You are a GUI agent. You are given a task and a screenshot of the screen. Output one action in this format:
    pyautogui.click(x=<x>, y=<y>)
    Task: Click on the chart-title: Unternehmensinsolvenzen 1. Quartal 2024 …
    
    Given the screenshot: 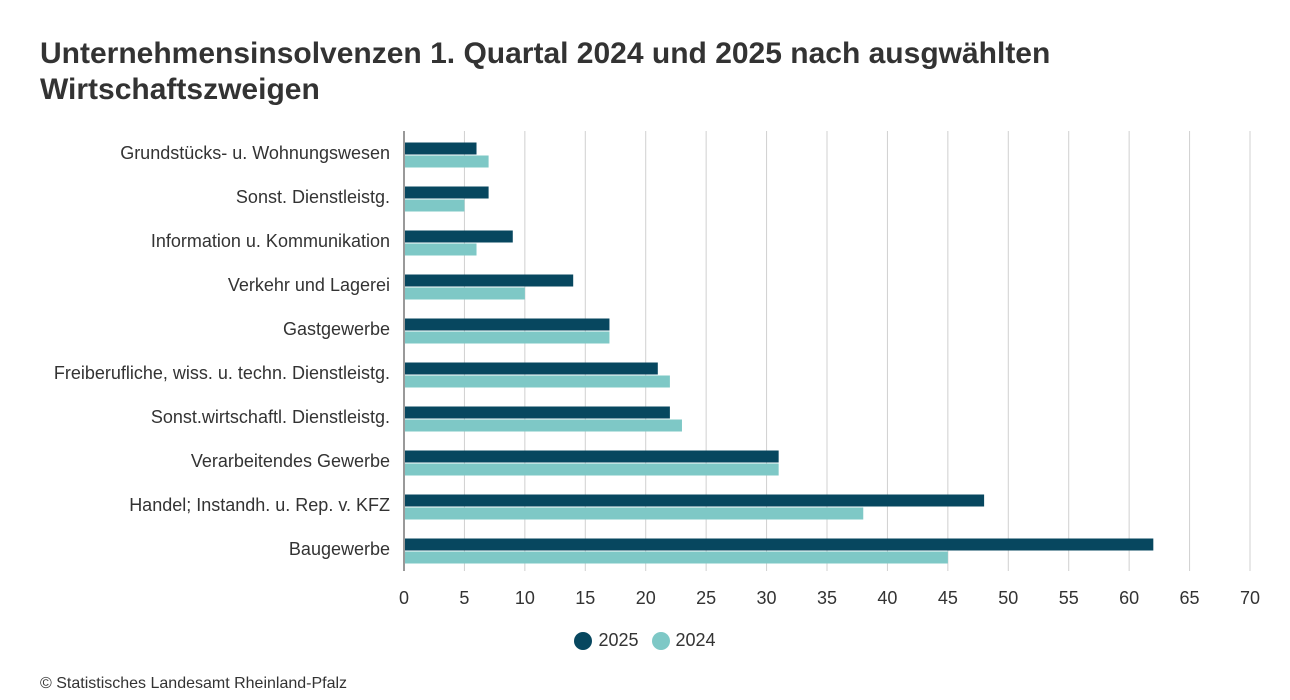 What is the action you would take?
    pyautogui.click(x=545, y=71)
    